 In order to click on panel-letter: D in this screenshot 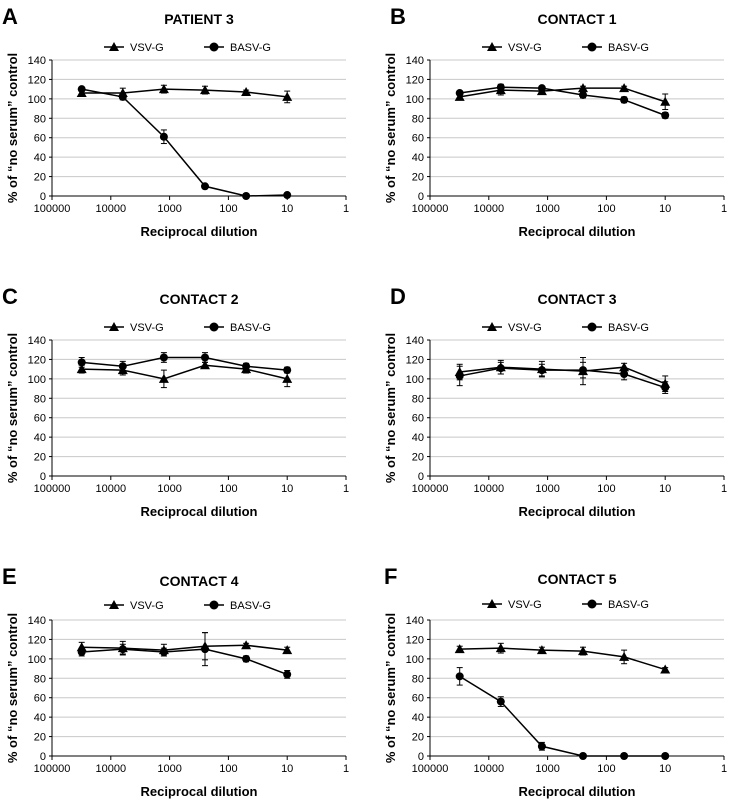, I will do `click(398, 296)`.